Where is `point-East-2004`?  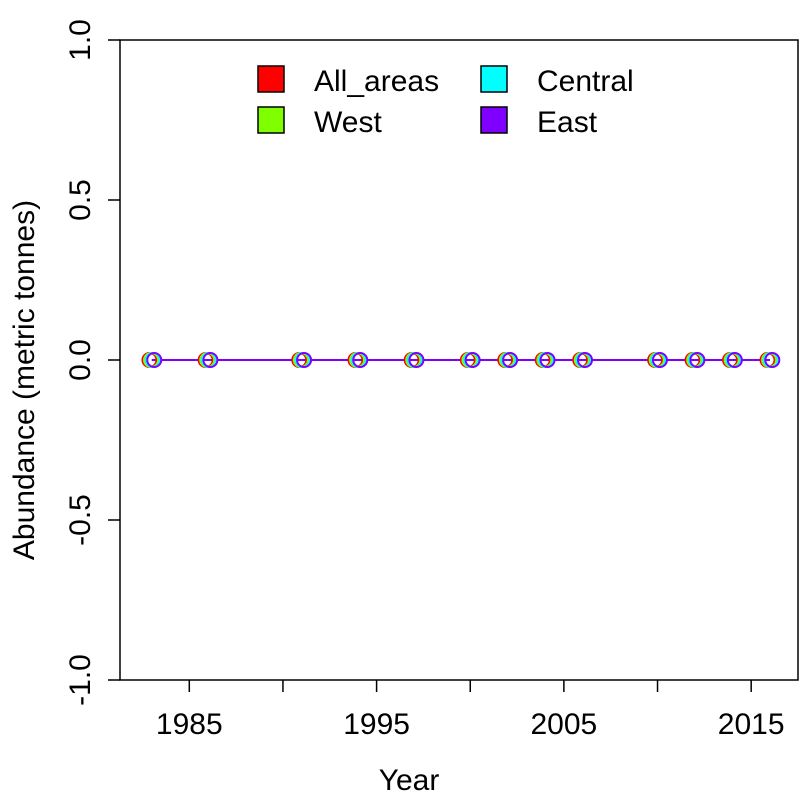 point-East-2004 is located at coordinates (547, 360).